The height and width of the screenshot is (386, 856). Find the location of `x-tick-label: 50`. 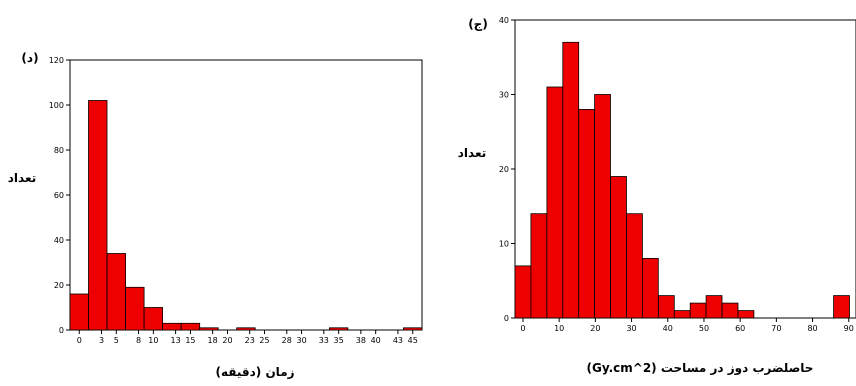

x-tick-label: 50 is located at coordinates (704, 328).